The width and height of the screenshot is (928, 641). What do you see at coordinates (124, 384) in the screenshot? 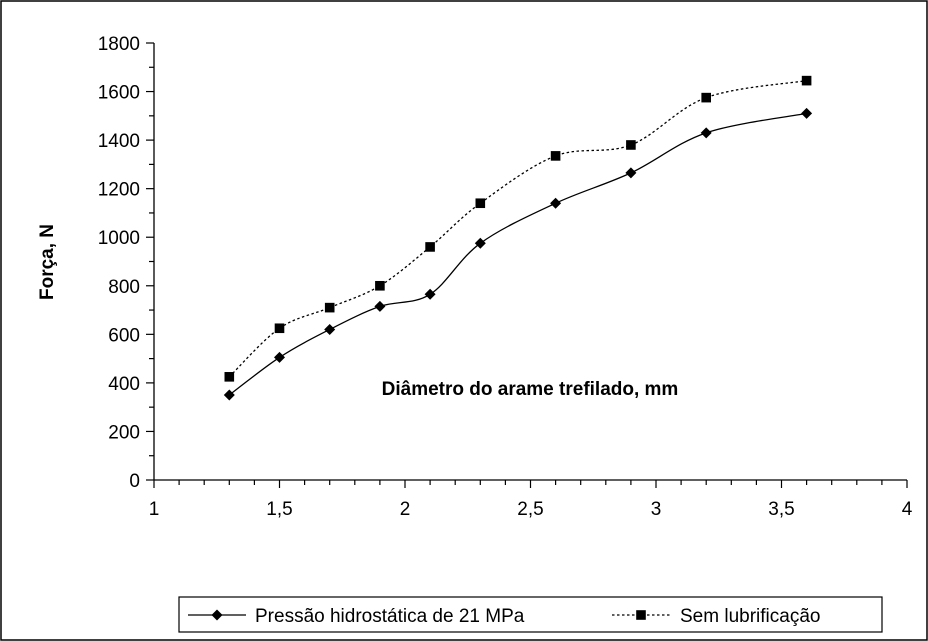
I see `y-tick-label: 400` at bounding box center [124, 384].